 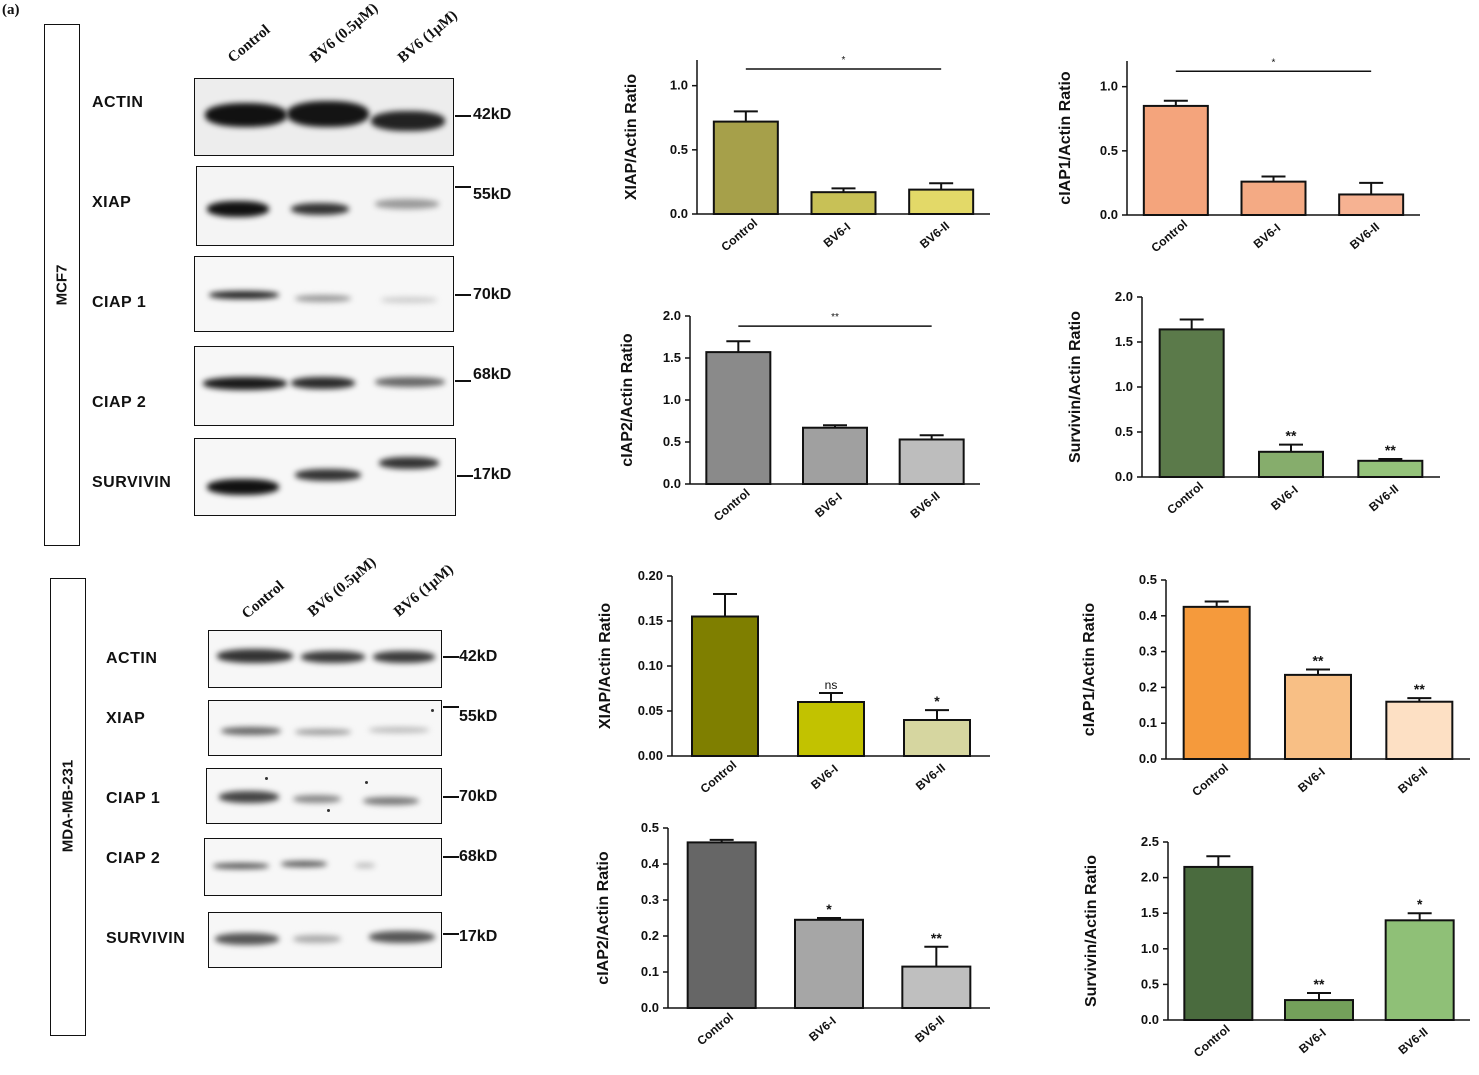 I want to click on chart-4-ytick-label-3: 1.5, so click(x=1124, y=341).